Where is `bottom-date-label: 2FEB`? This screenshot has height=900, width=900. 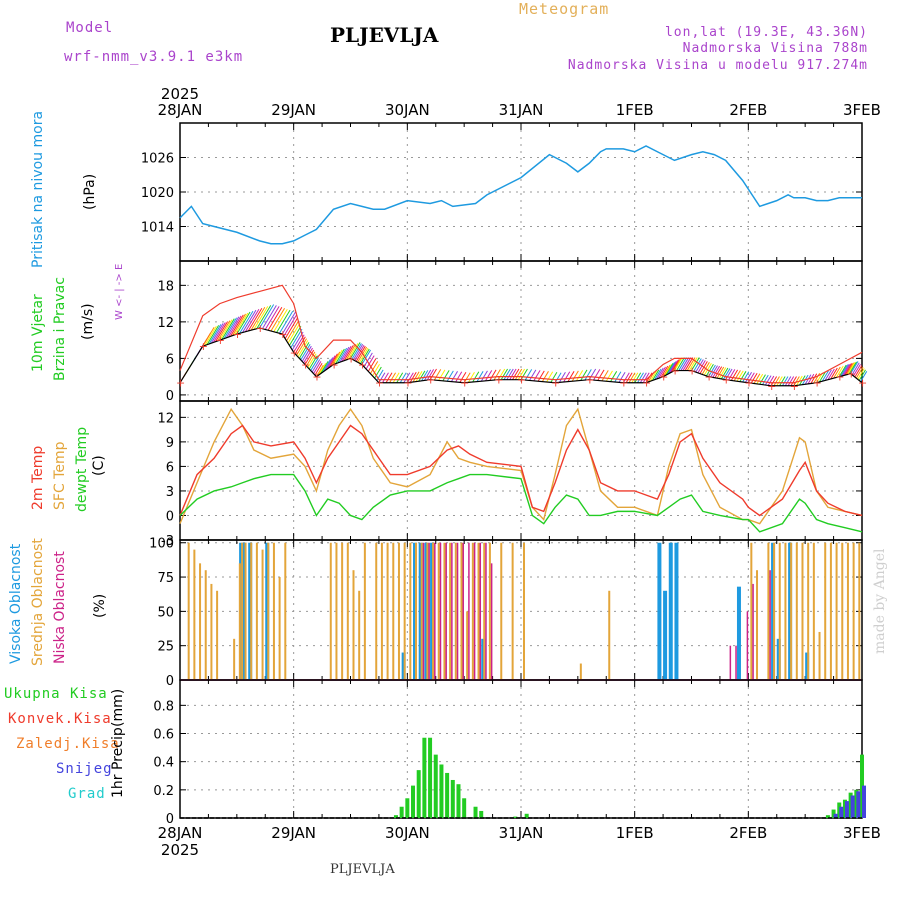
bottom-date-label: 2FEB is located at coordinates (748, 833).